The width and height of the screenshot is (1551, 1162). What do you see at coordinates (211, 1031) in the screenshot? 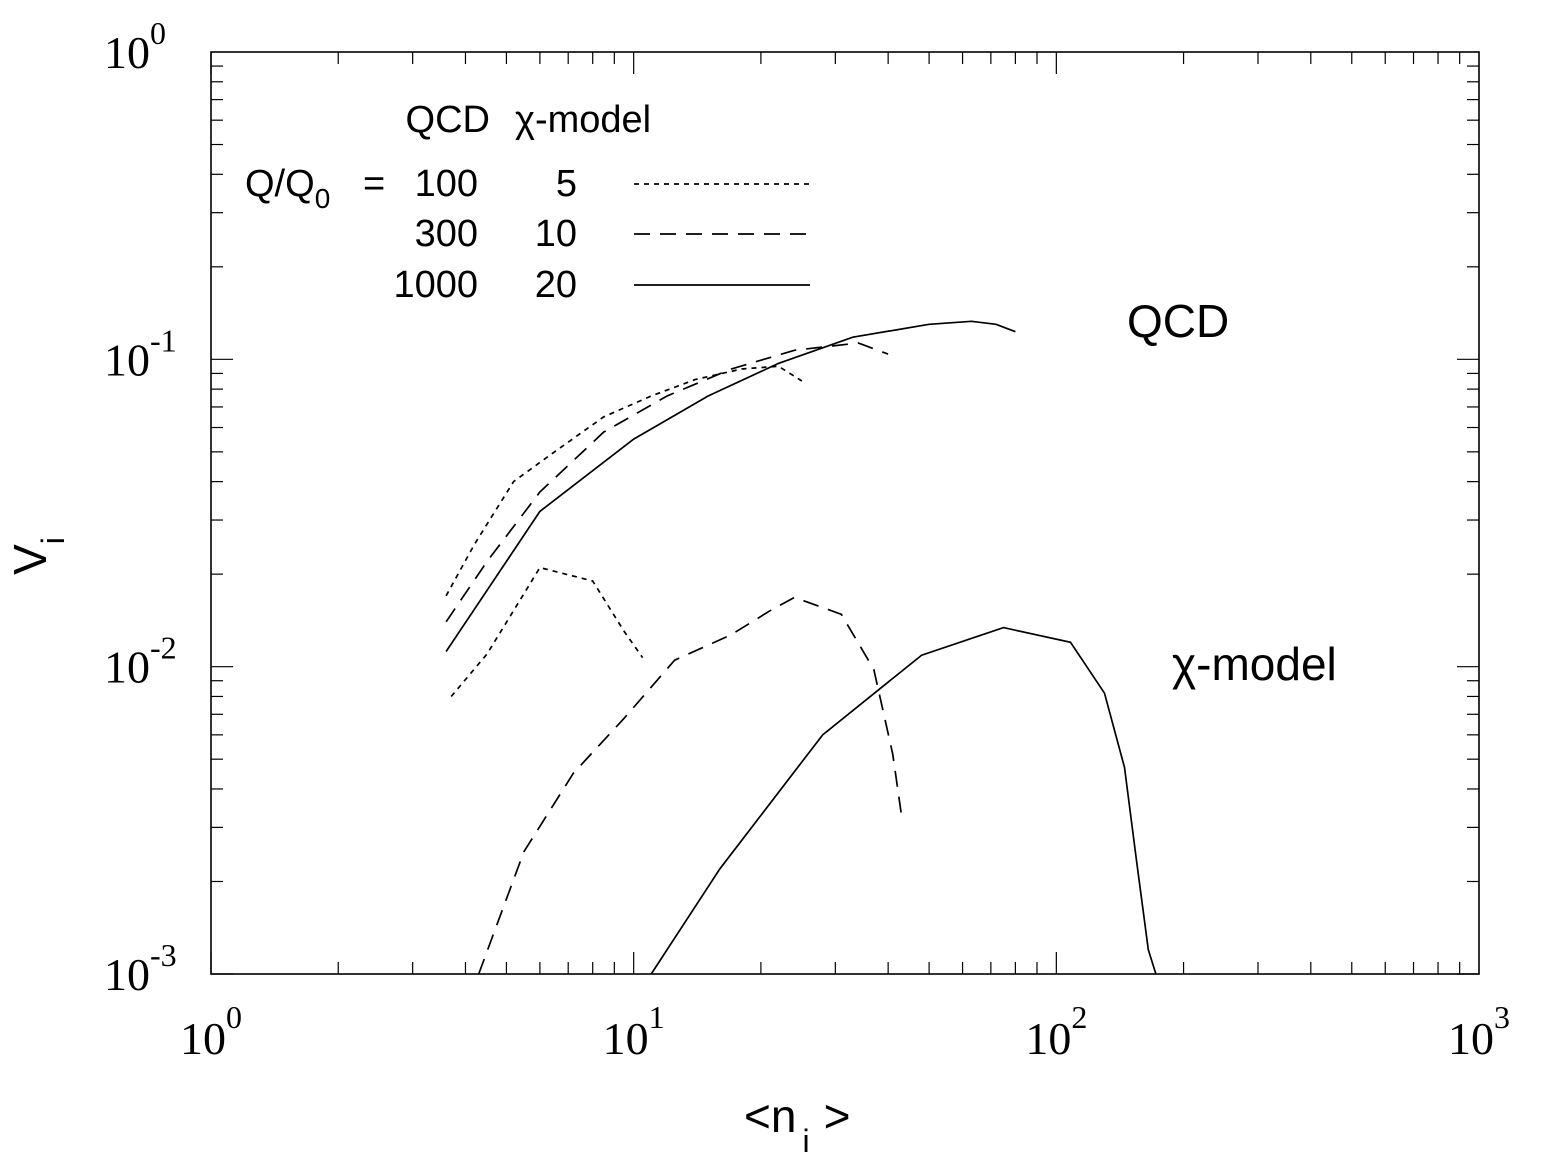
I see `x-tick-label: 10⁰` at bounding box center [211, 1031].